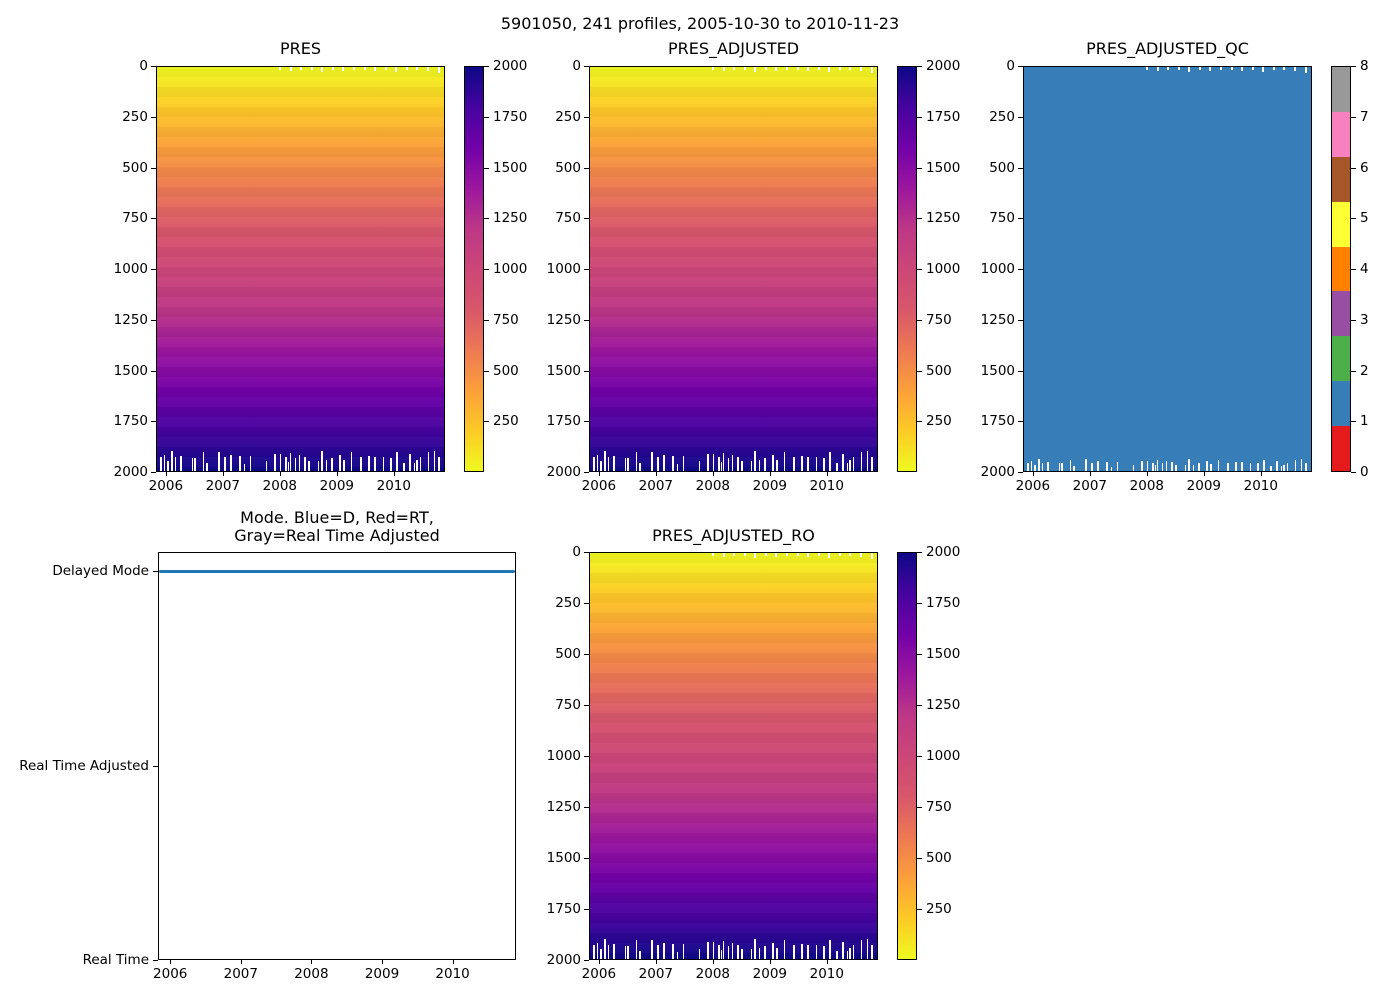 The image size is (1400, 1000). I want to click on pres-adjusted-qc-colorbar-tick-label: 6, so click(1364, 167).